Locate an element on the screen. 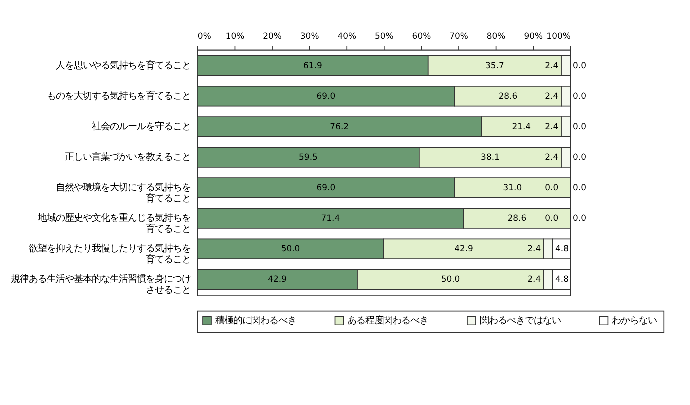 The width and height of the screenshot is (690, 405). x-tick-label: 0% is located at coordinates (205, 36).